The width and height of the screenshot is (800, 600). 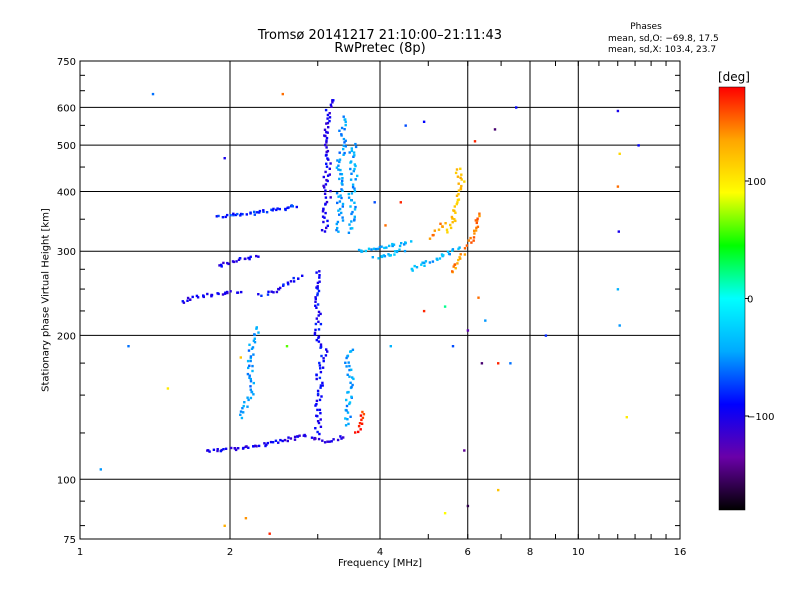 I want to click on y-tick-label: 300, so click(x=66, y=252).